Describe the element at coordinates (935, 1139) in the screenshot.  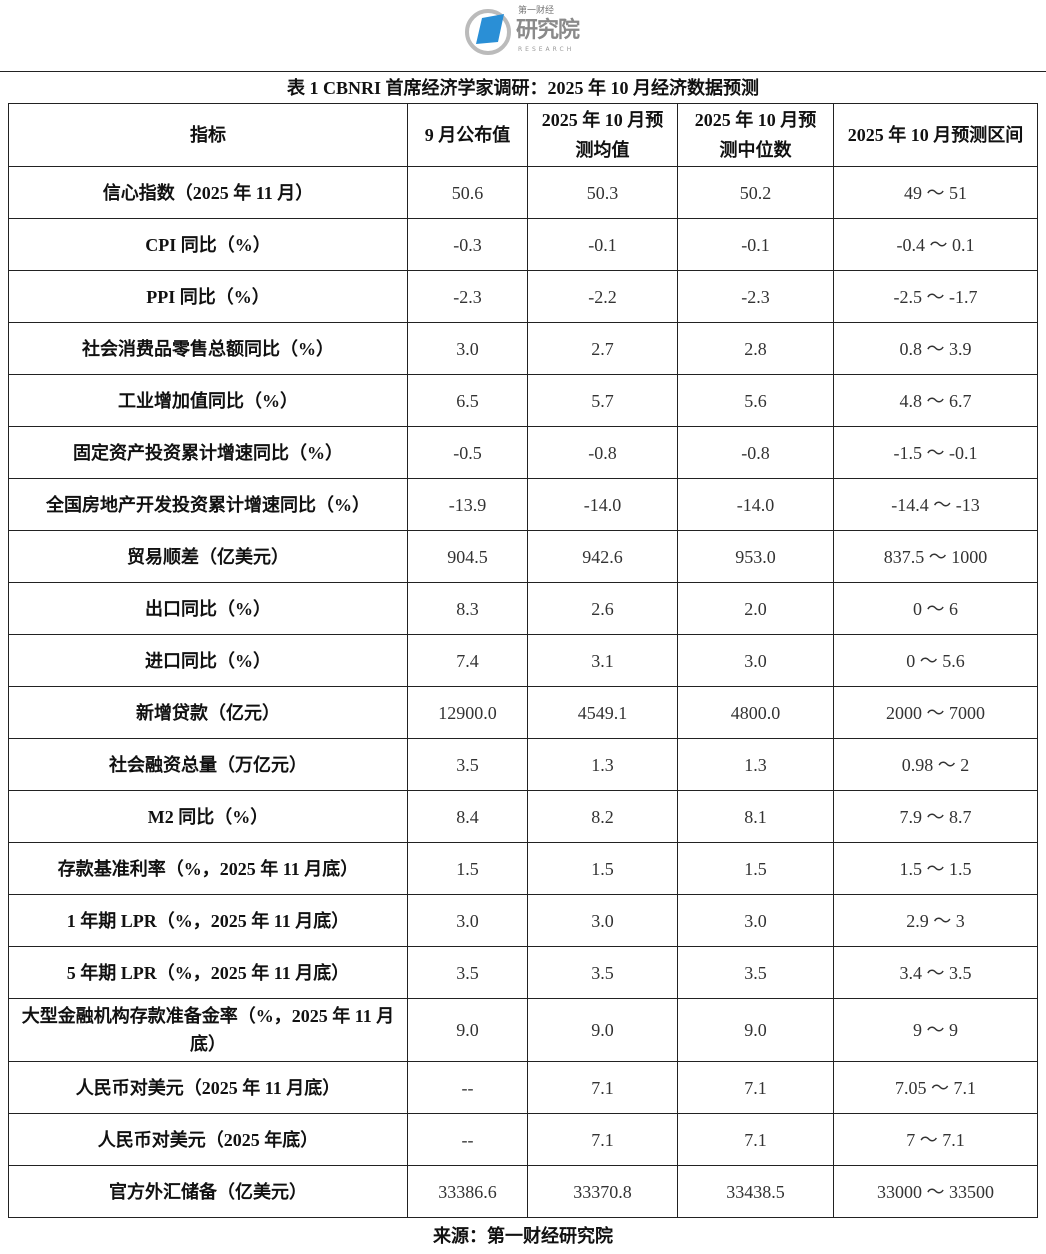
I see `value-cell: 7 ～ 7.1` at that location.